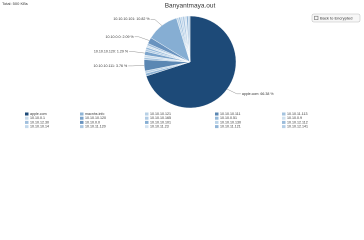 The height and width of the screenshot is (240, 364). Describe the element at coordinates (190, 6) in the screenshot. I see `chart-title: Banyantmaya.out` at that location.